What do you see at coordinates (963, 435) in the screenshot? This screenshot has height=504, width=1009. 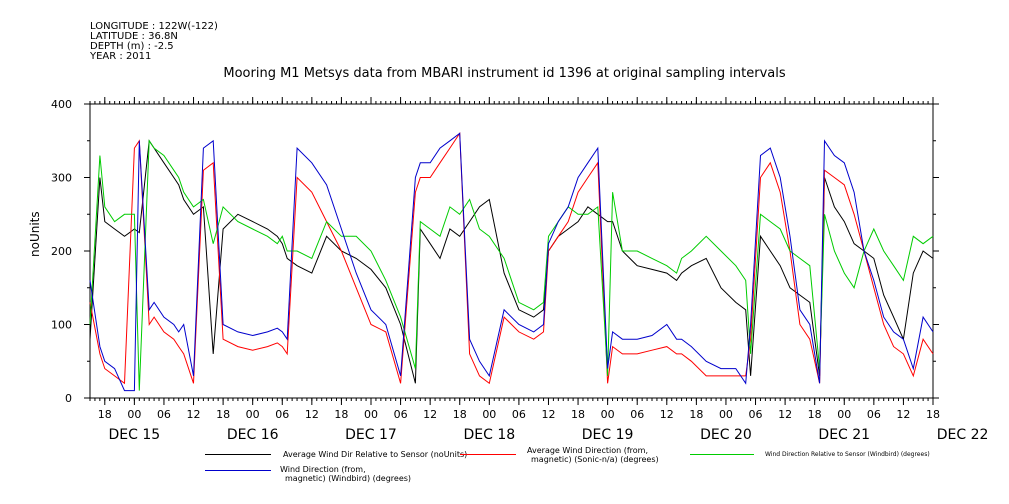 I see `x-day-label: DEC 22` at bounding box center [963, 435].